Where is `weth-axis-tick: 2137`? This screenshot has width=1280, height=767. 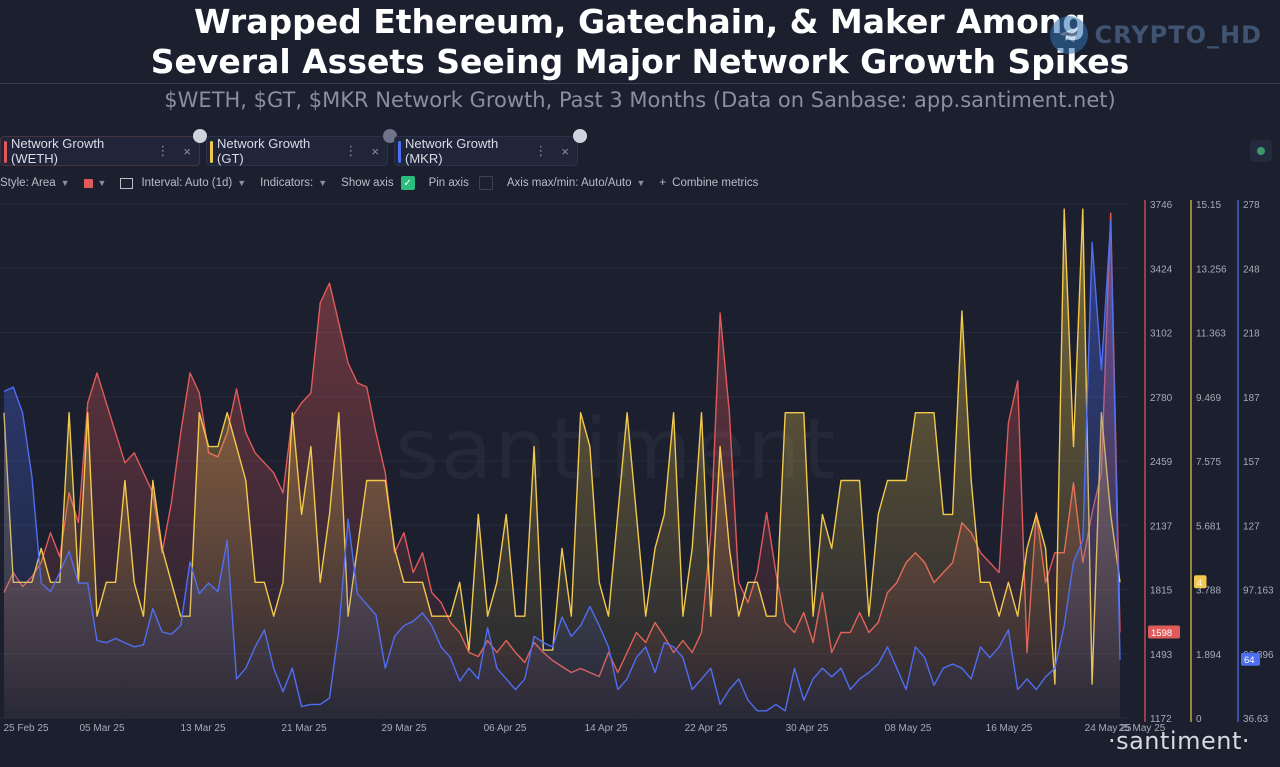 weth-axis-tick: 2137 is located at coordinates (1161, 526).